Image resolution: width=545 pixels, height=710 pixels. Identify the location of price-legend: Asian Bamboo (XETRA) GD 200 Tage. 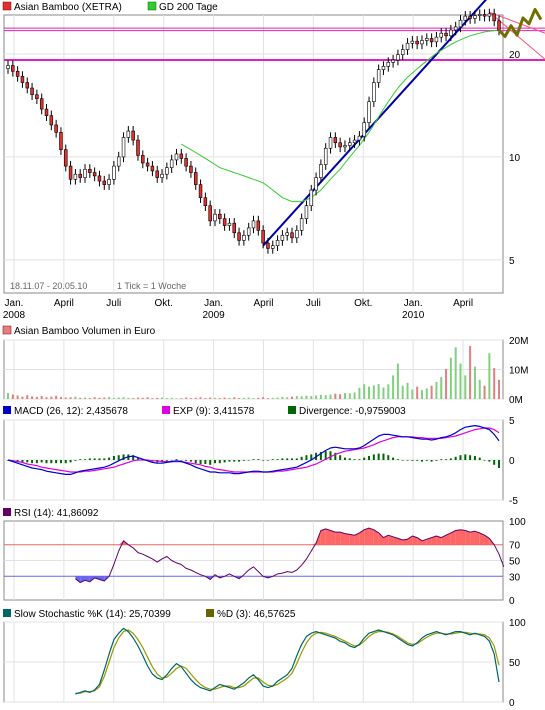
(110, 7).